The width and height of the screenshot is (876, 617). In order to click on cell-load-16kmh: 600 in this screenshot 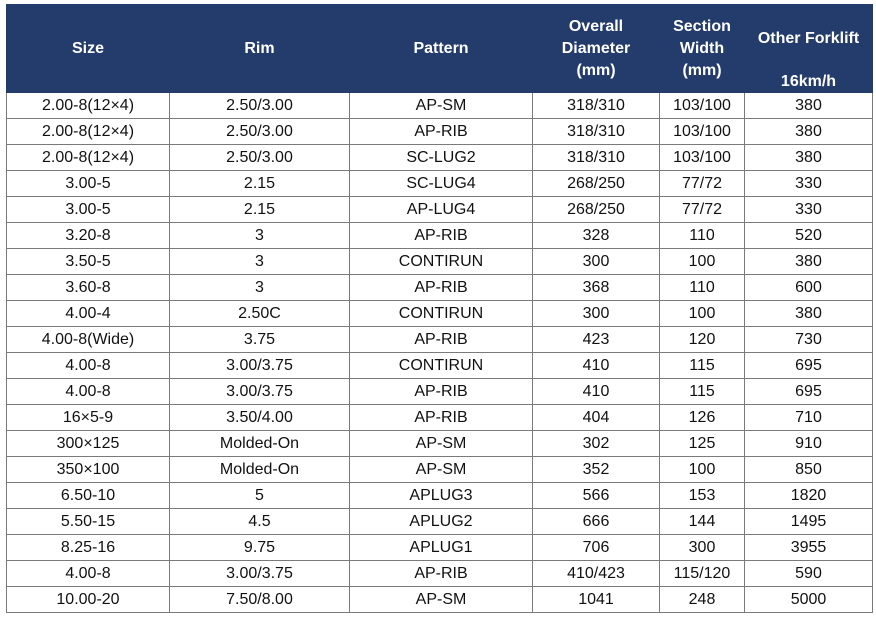, I will do `click(808, 287)`.